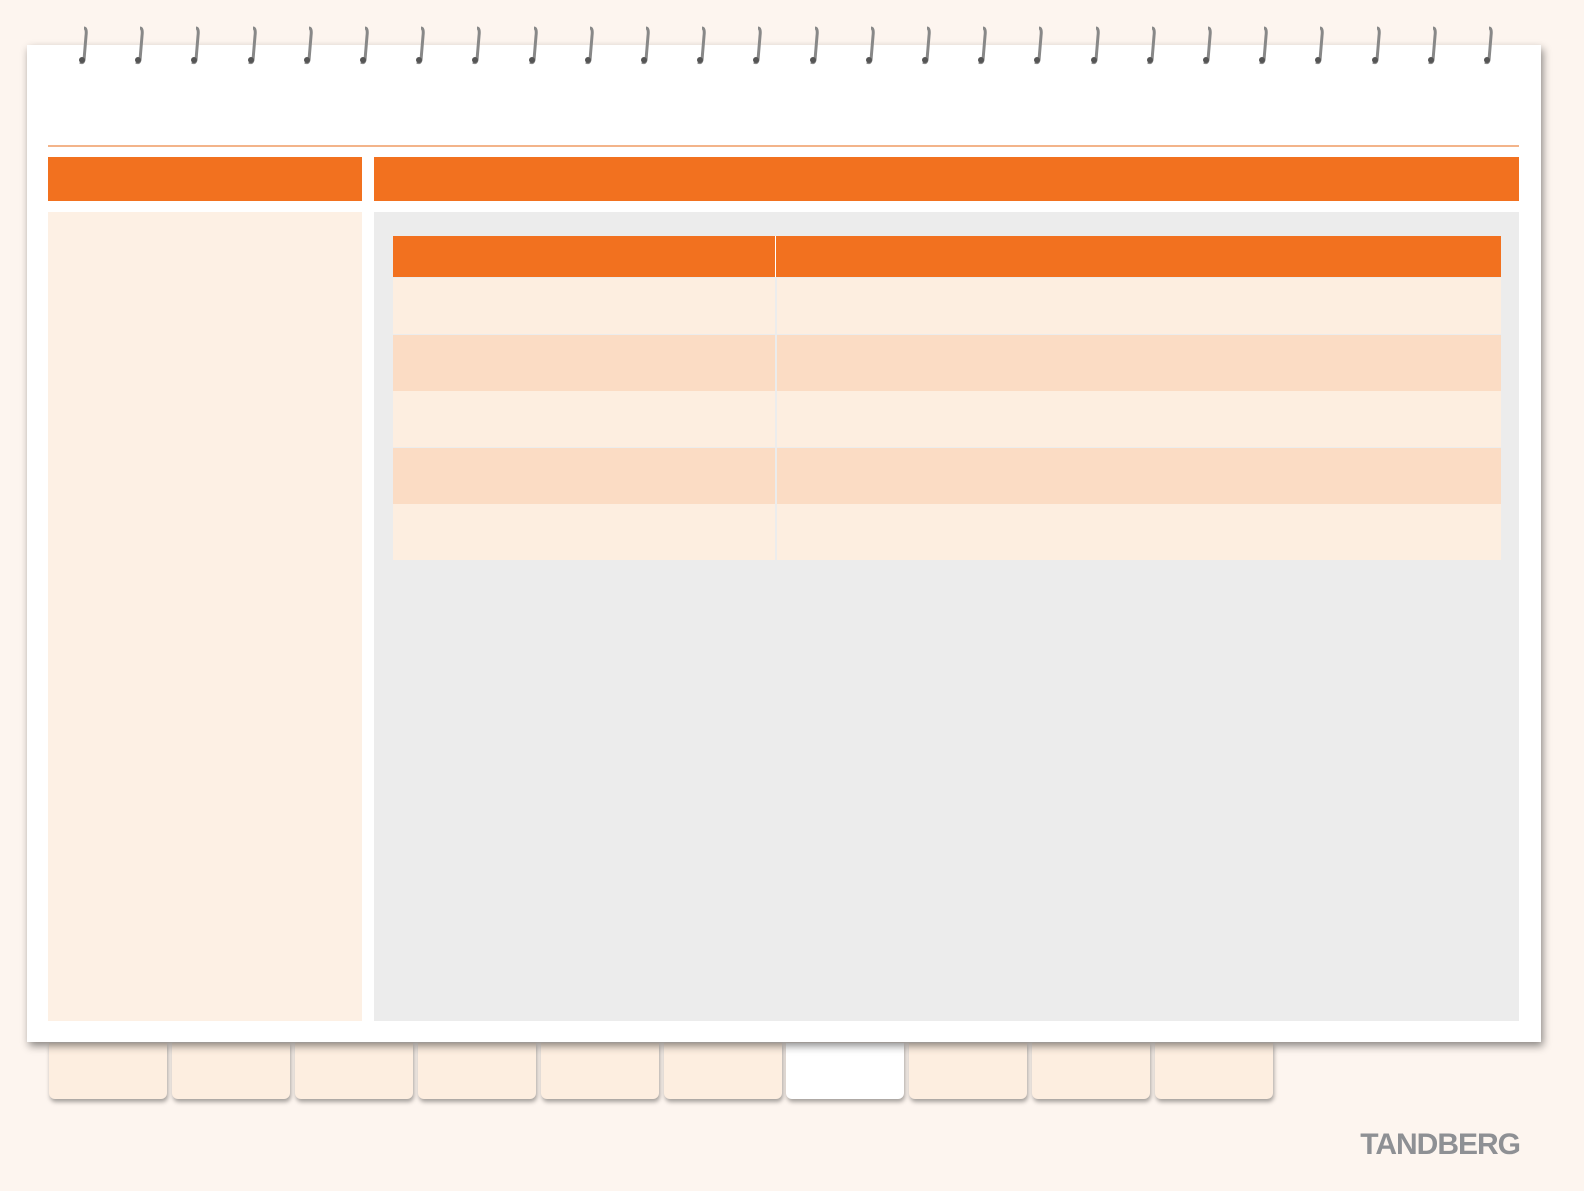 This screenshot has width=1584, height=1191. Describe the element at coordinates (783, 146) in the screenshot. I see `header-rule` at that location.